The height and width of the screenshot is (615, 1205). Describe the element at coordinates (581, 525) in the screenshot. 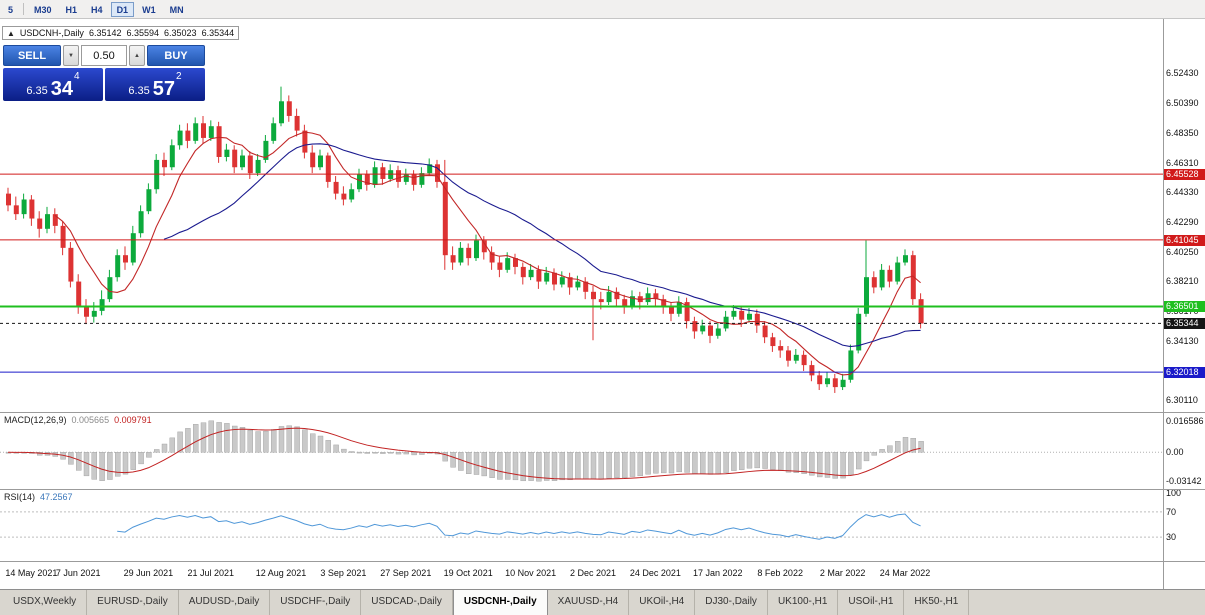

I see `rsi-indicator-canvas` at that location.